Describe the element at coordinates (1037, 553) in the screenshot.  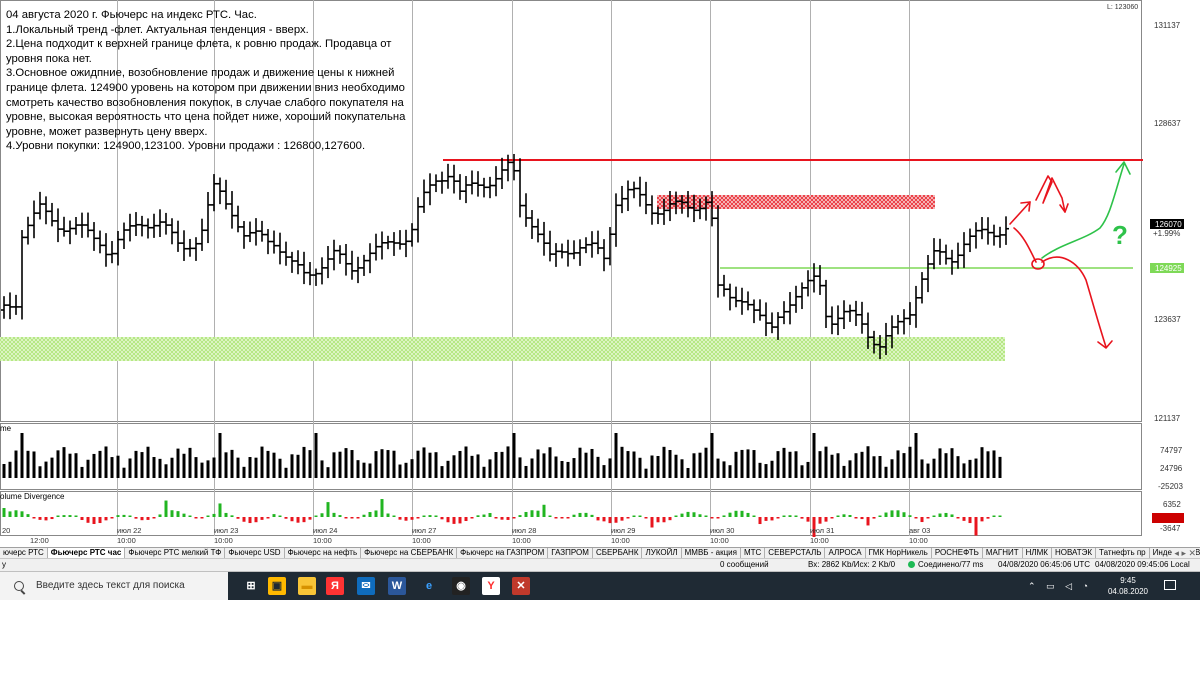
I see `tab-item: НЛМК` at that location.